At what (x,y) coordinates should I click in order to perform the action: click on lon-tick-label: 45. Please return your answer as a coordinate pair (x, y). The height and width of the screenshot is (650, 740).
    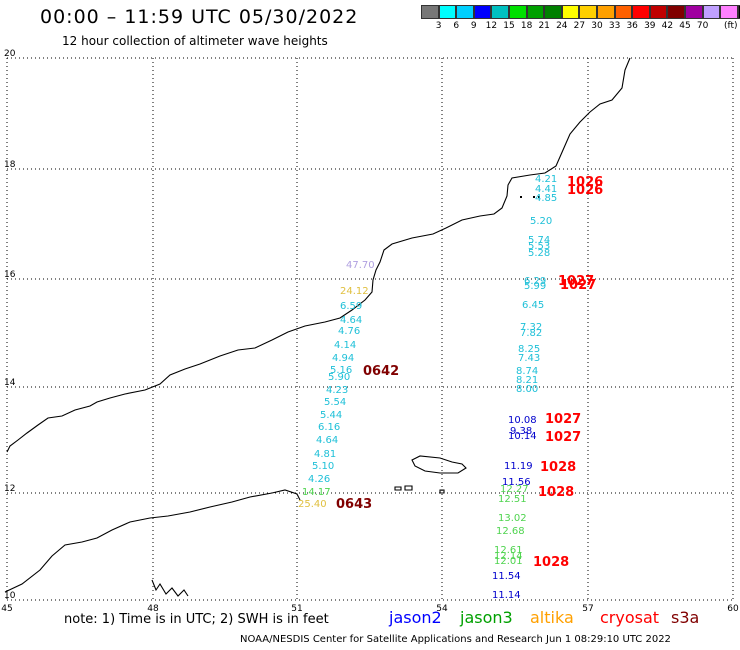
    Looking at the image, I should click on (6, 609).